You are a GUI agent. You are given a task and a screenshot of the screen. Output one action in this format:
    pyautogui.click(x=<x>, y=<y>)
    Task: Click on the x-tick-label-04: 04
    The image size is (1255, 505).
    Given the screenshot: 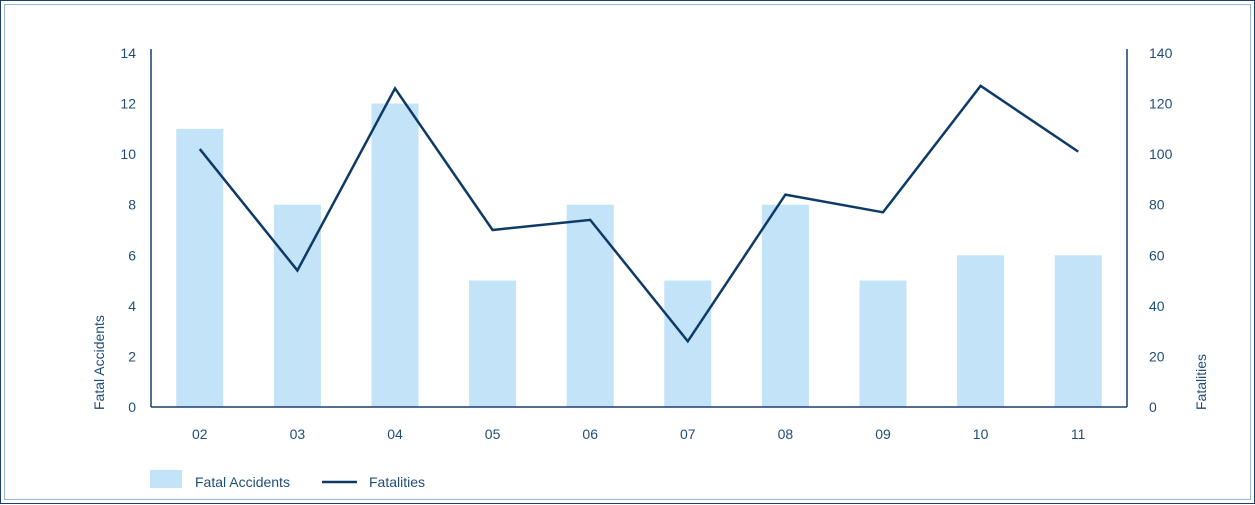 What is the action you would take?
    pyautogui.click(x=395, y=434)
    